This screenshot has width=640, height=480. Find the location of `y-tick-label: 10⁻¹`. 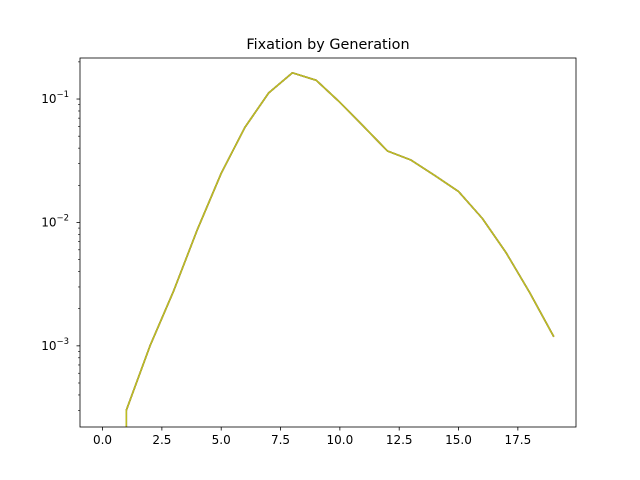

y-tick-label: 10⁻¹ is located at coordinates (55, 98).